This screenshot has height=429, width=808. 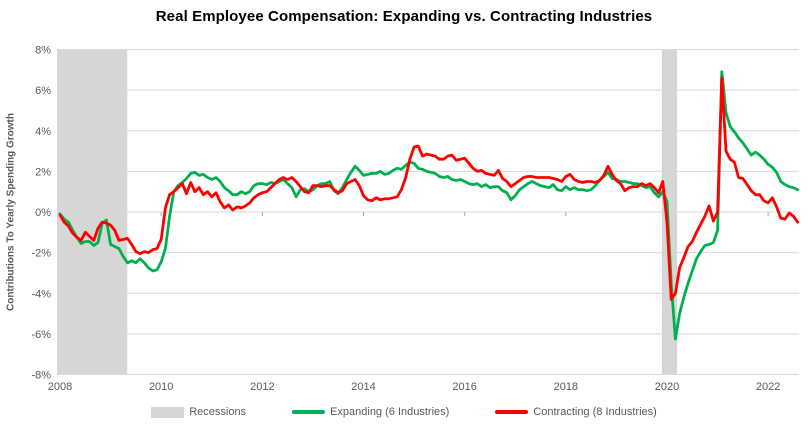 I want to click on x-tick-label: 2008, so click(x=60, y=387).